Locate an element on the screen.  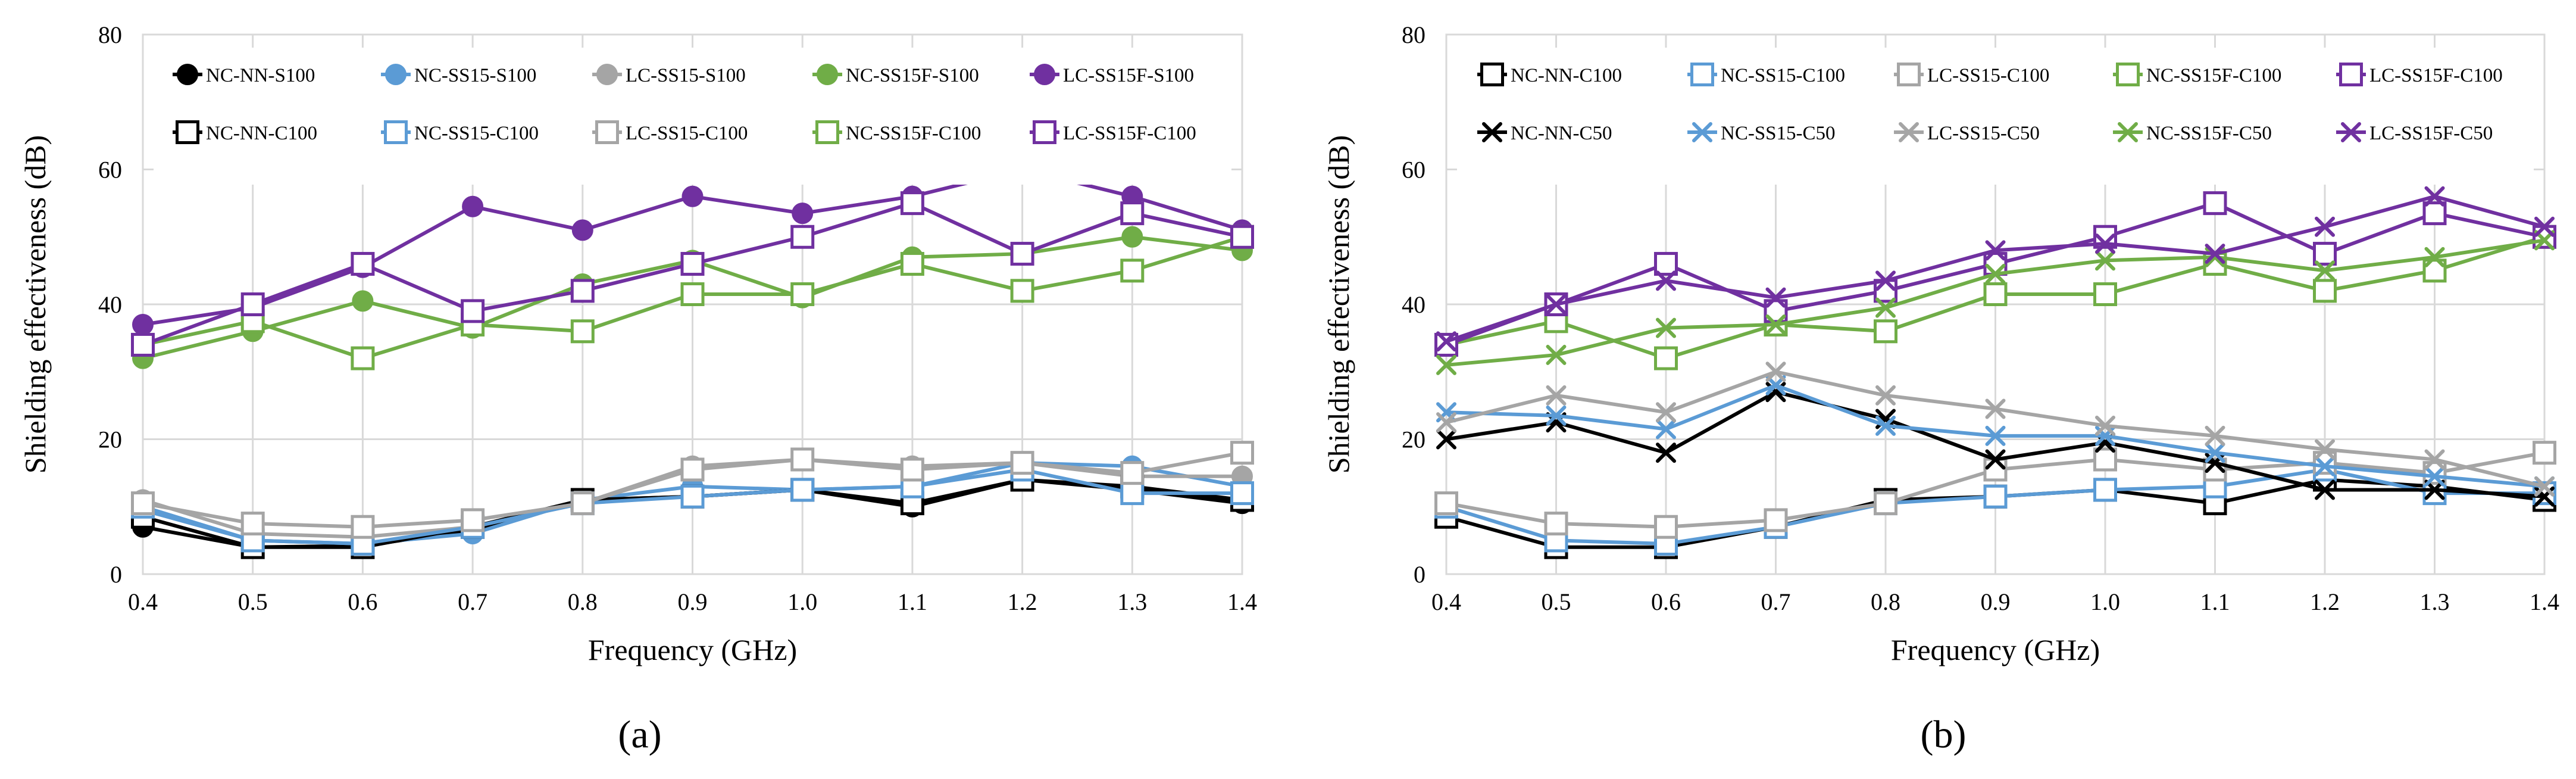
series-lc-ss15-c100-a is located at coordinates (692, 490).